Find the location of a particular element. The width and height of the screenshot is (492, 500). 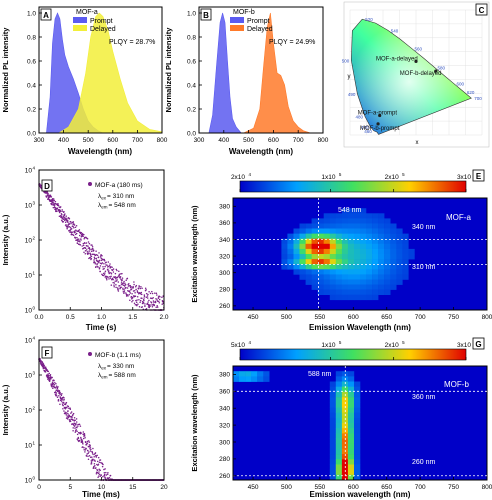

panel-a-series-delayed is located at coordinates (110, 73).